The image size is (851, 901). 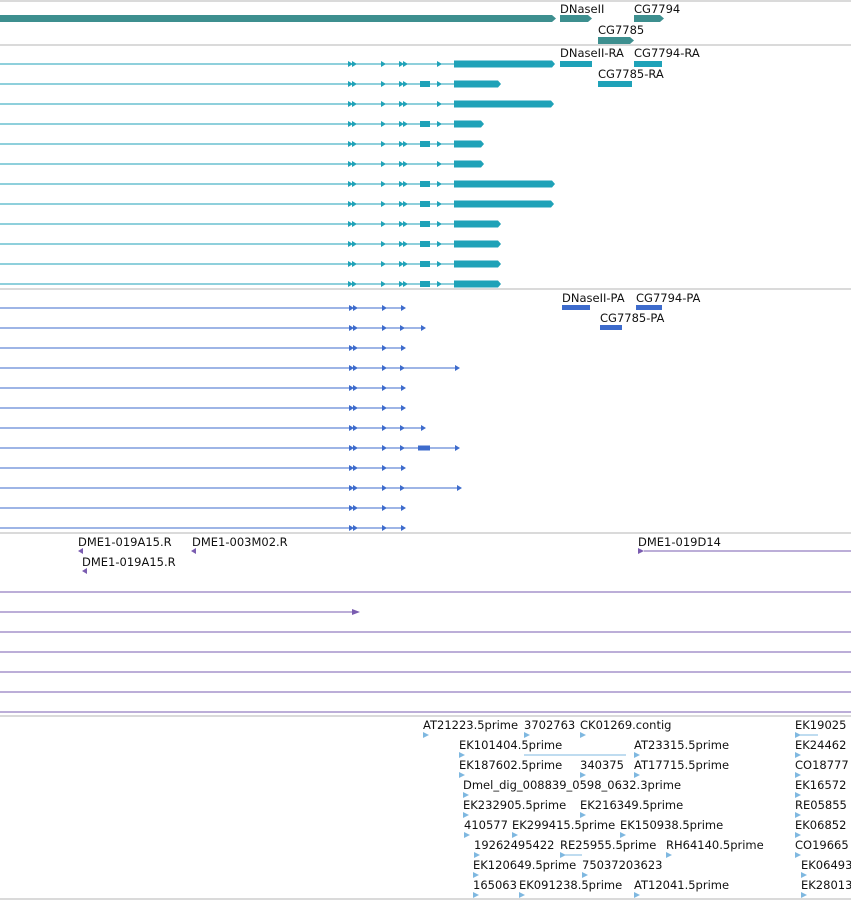 What do you see at coordinates (495, 885) in the screenshot?
I see `est-label: 165063` at bounding box center [495, 885].